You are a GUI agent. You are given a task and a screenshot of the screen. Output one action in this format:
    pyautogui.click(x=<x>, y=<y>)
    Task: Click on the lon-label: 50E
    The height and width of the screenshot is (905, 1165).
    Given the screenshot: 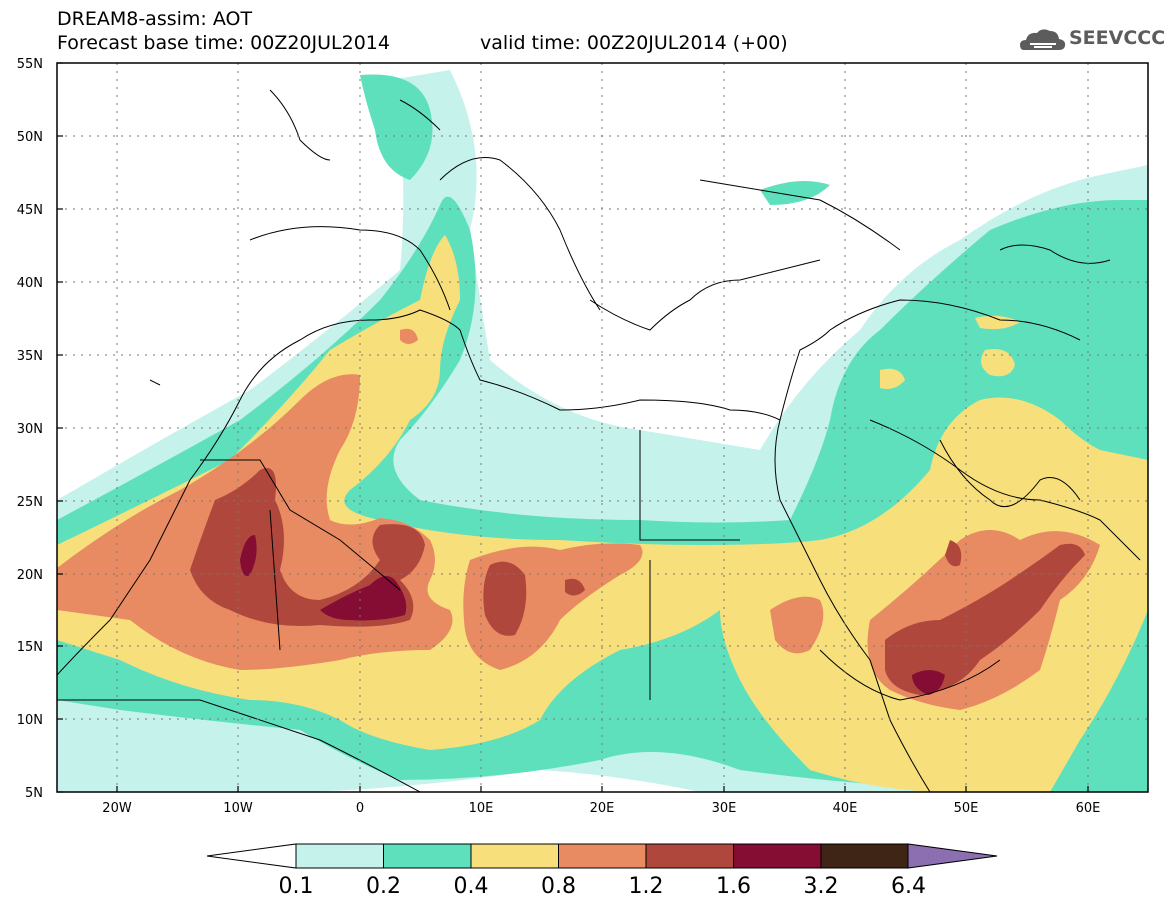 What is the action you would take?
    pyautogui.click(x=966, y=808)
    